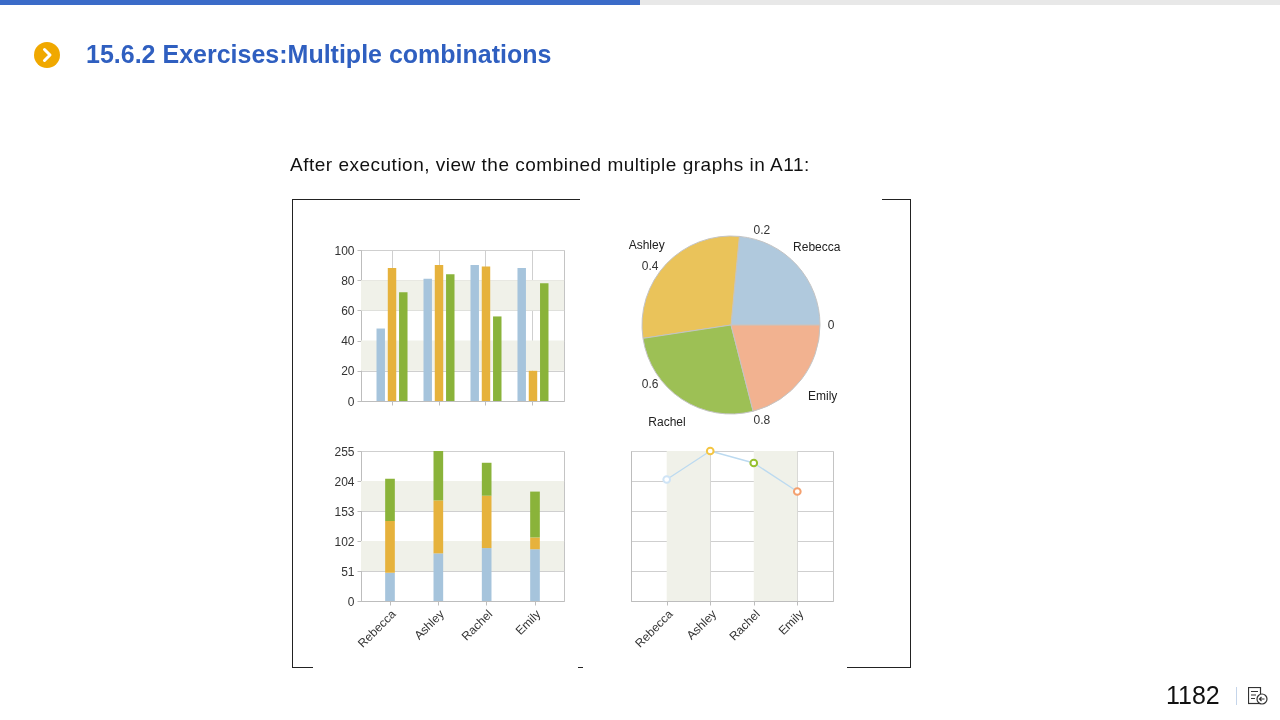 Image resolution: width=1280 pixels, height=720 pixels. I want to click on slice-label: Rebecca, so click(817, 246).